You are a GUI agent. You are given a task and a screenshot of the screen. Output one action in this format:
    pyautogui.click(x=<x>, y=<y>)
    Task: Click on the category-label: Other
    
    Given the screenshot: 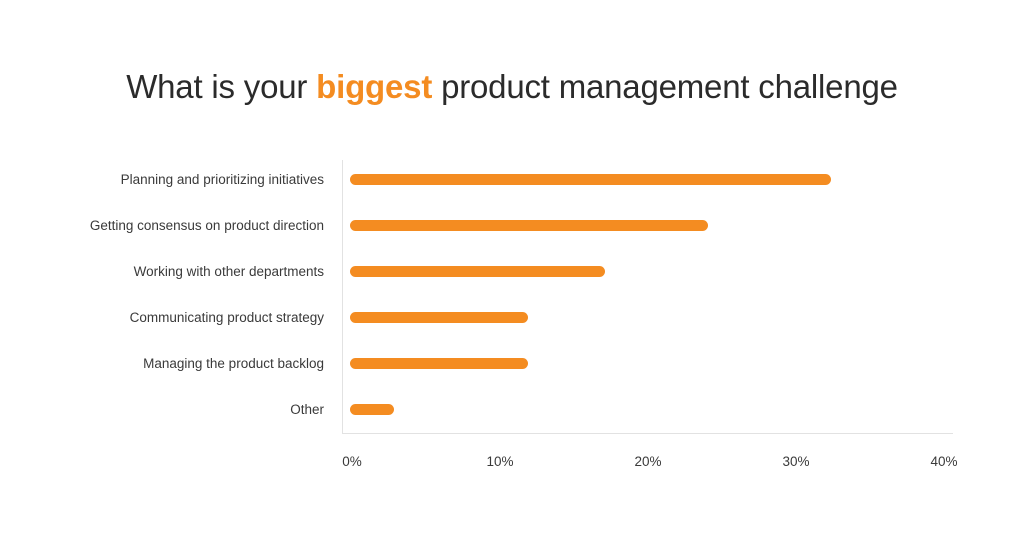 What is the action you would take?
    pyautogui.click(x=307, y=409)
    